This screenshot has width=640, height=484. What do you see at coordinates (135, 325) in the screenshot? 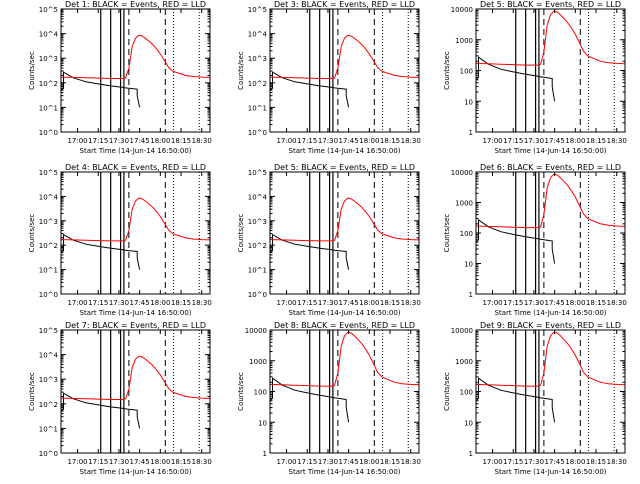
I see `panel-title: Det 7: BLACK = Events, RED = LLD` at bounding box center [135, 325].